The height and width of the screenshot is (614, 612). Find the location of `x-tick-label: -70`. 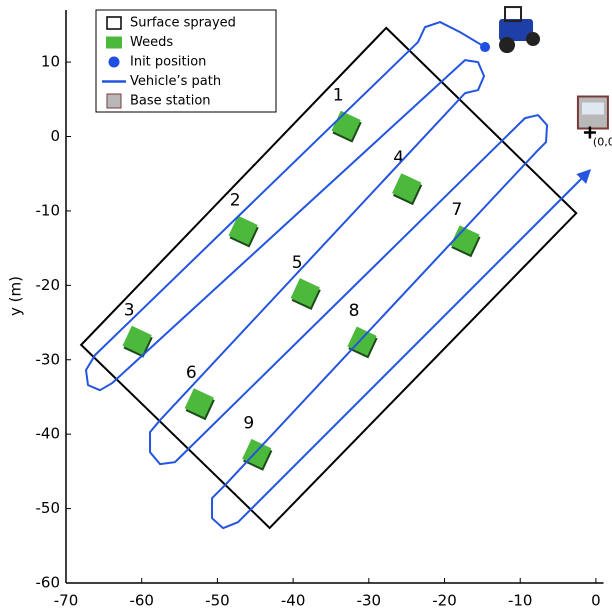

x-tick-label: -70 is located at coordinates (66, 601).